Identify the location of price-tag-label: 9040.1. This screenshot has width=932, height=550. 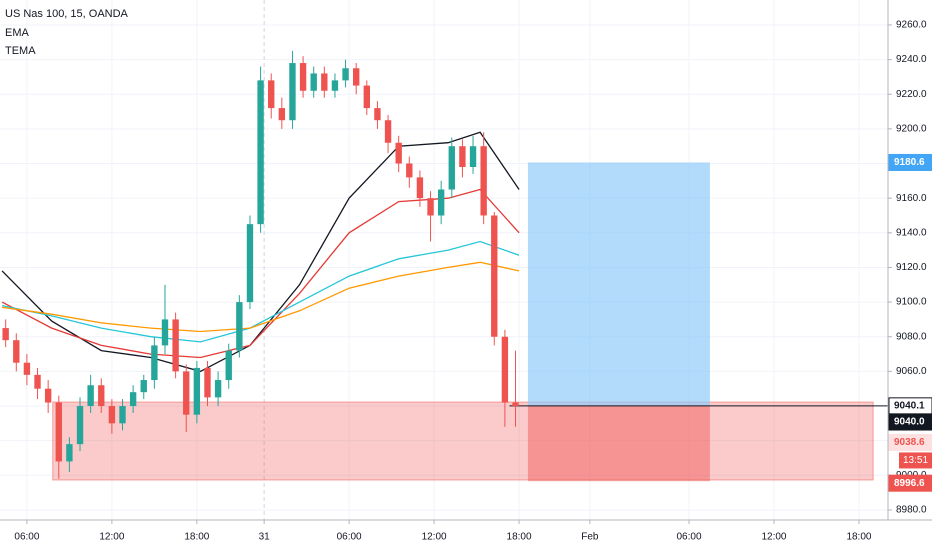
(909, 405).